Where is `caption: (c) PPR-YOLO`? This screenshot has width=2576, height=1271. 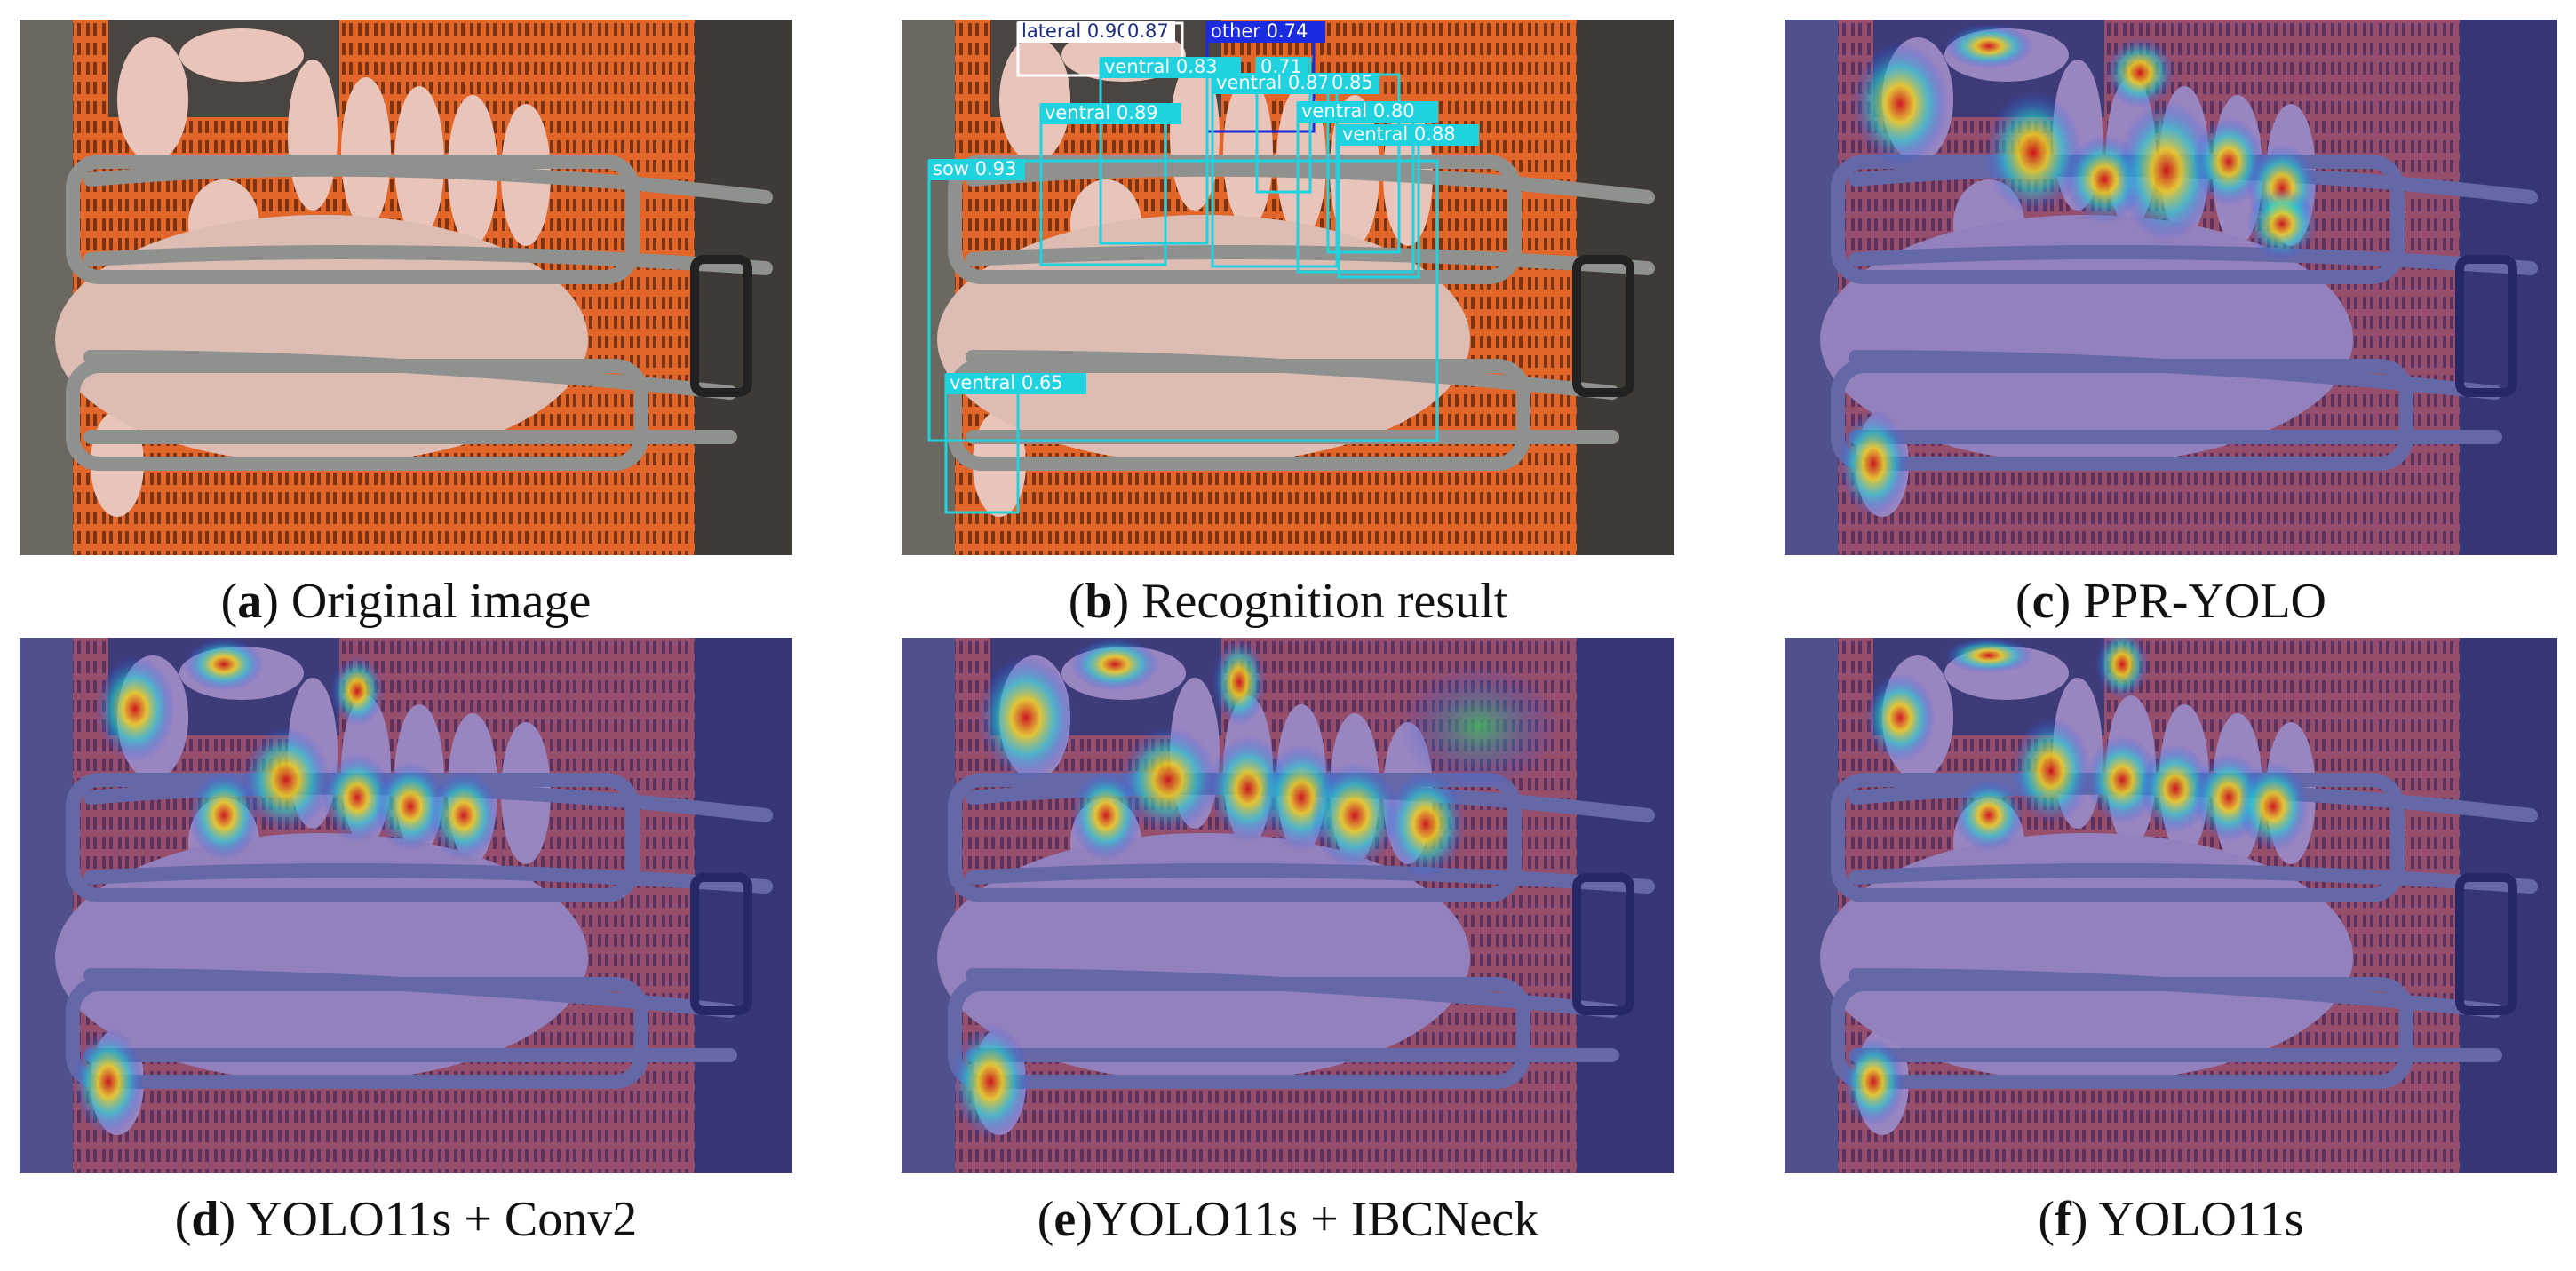
caption: (c) PPR-YOLO is located at coordinates (2153, 601).